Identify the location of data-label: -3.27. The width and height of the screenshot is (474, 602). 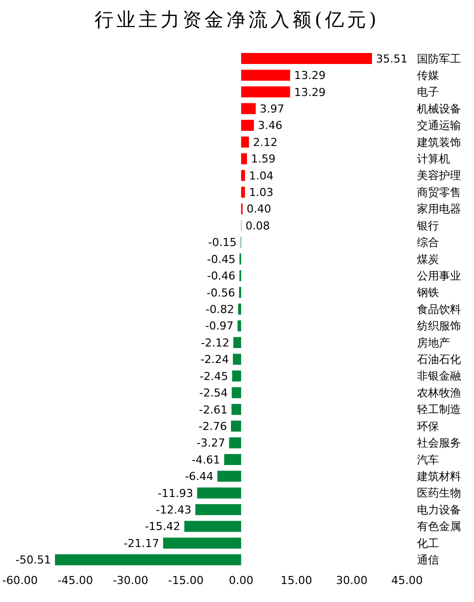
(211, 443).